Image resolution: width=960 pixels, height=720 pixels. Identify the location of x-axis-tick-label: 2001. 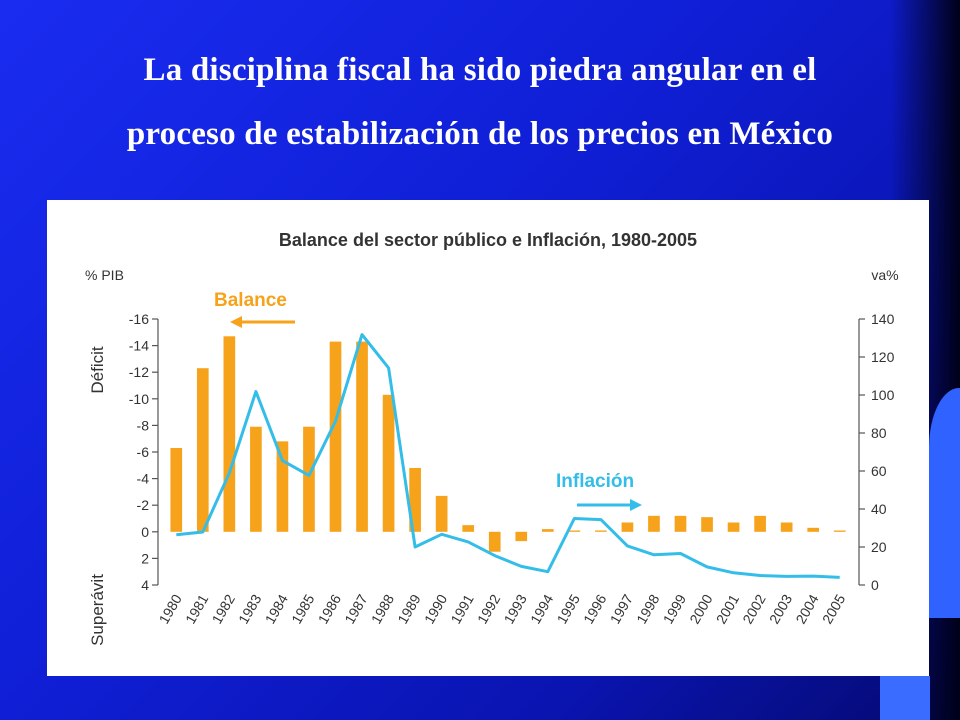
(728, 608).